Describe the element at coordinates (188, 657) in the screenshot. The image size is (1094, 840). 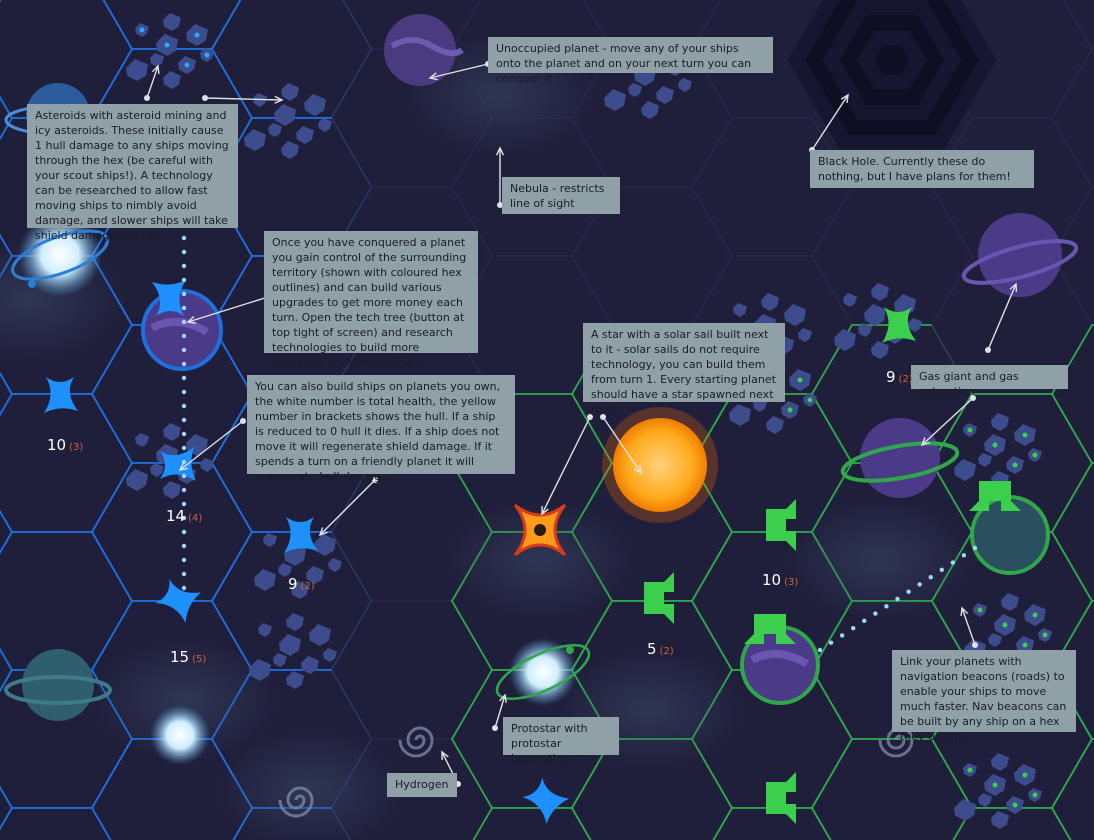
I see `ship-stat-blue-4: 15 (5)` at that location.